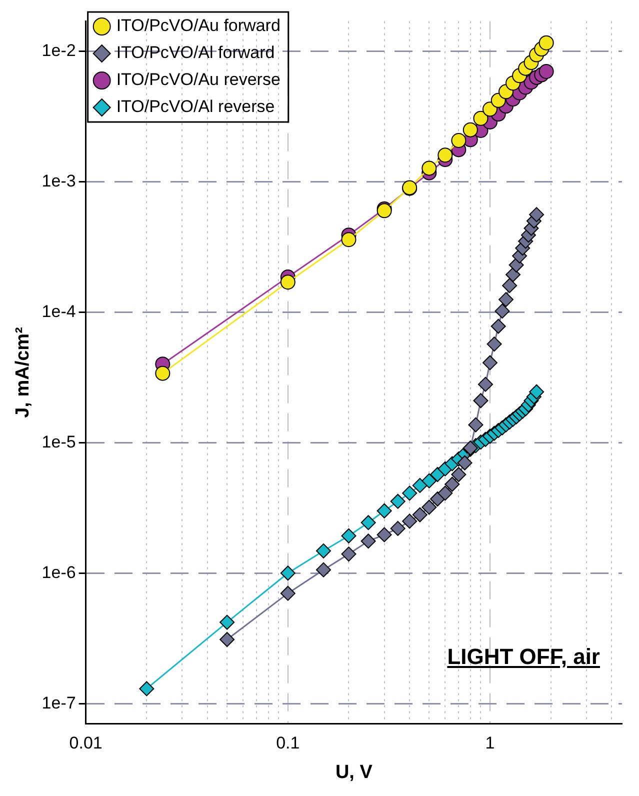 This screenshot has width=639, height=796. I want to click on x-axis-title: U, V, so click(354, 772).